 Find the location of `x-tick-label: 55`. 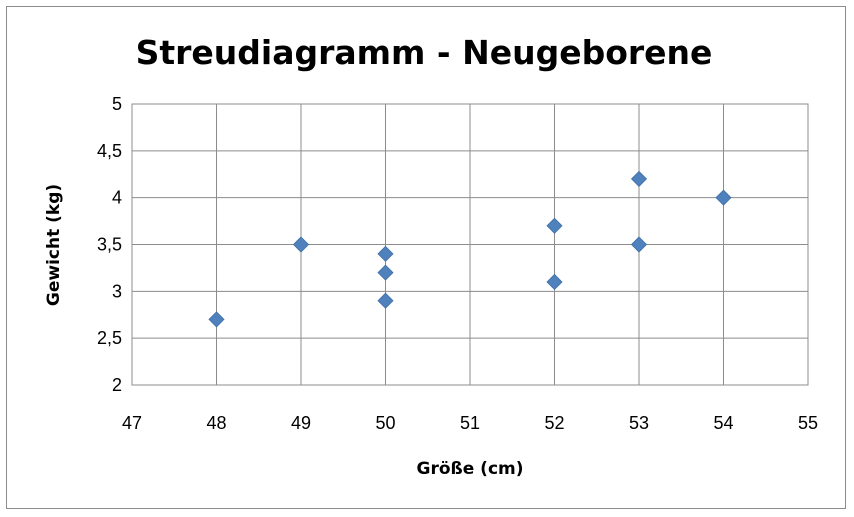

x-tick-label: 55 is located at coordinates (808, 423).